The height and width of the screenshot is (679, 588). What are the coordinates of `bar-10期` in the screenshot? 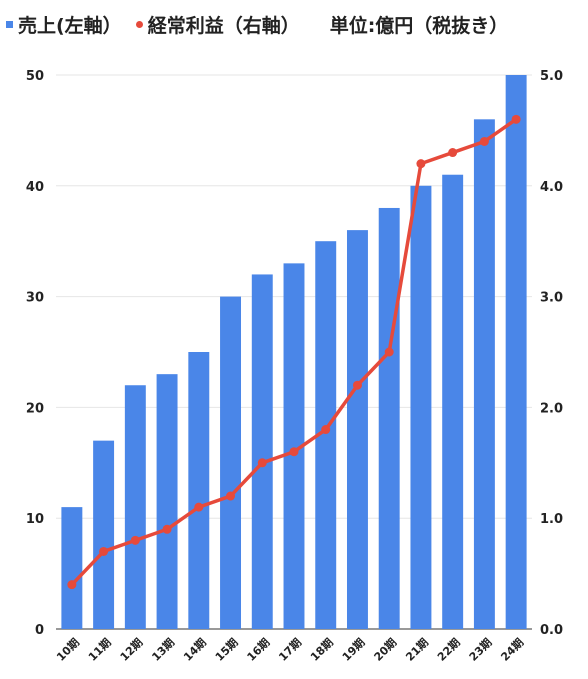 It's located at (72, 568).